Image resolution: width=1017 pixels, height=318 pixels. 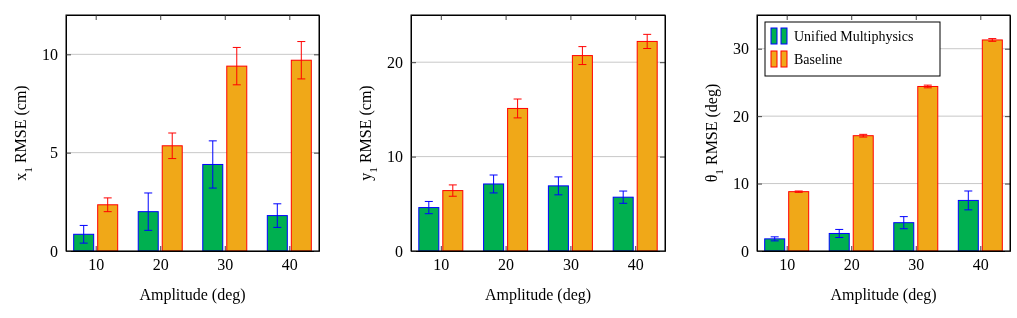 I want to click on legend-label: Unified Multiphysics, so click(x=854, y=36).